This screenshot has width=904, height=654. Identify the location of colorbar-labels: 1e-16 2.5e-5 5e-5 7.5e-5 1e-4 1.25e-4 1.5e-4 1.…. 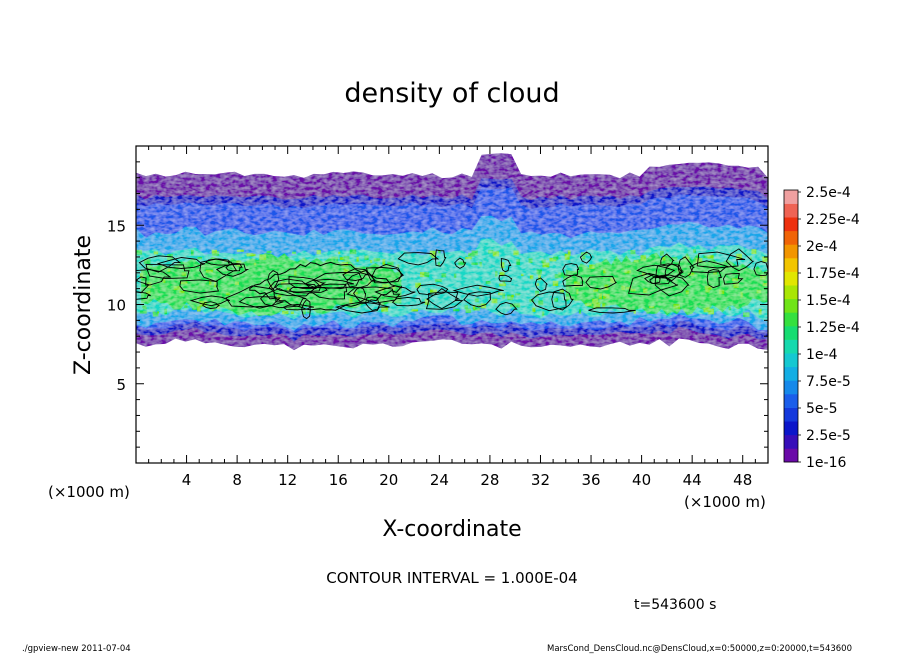
(829, 328).